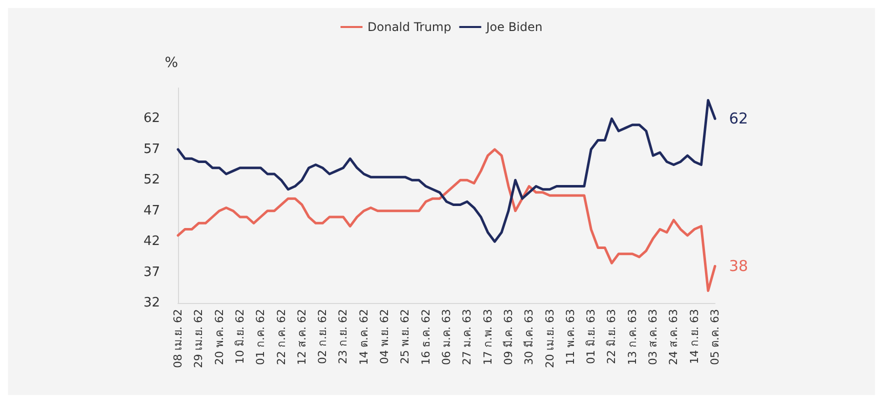 This screenshot has width=883, height=403. What do you see at coordinates (301, 337) in the screenshot?
I see `x-tick-label: 12 ส.ค. 62` at bounding box center [301, 337].